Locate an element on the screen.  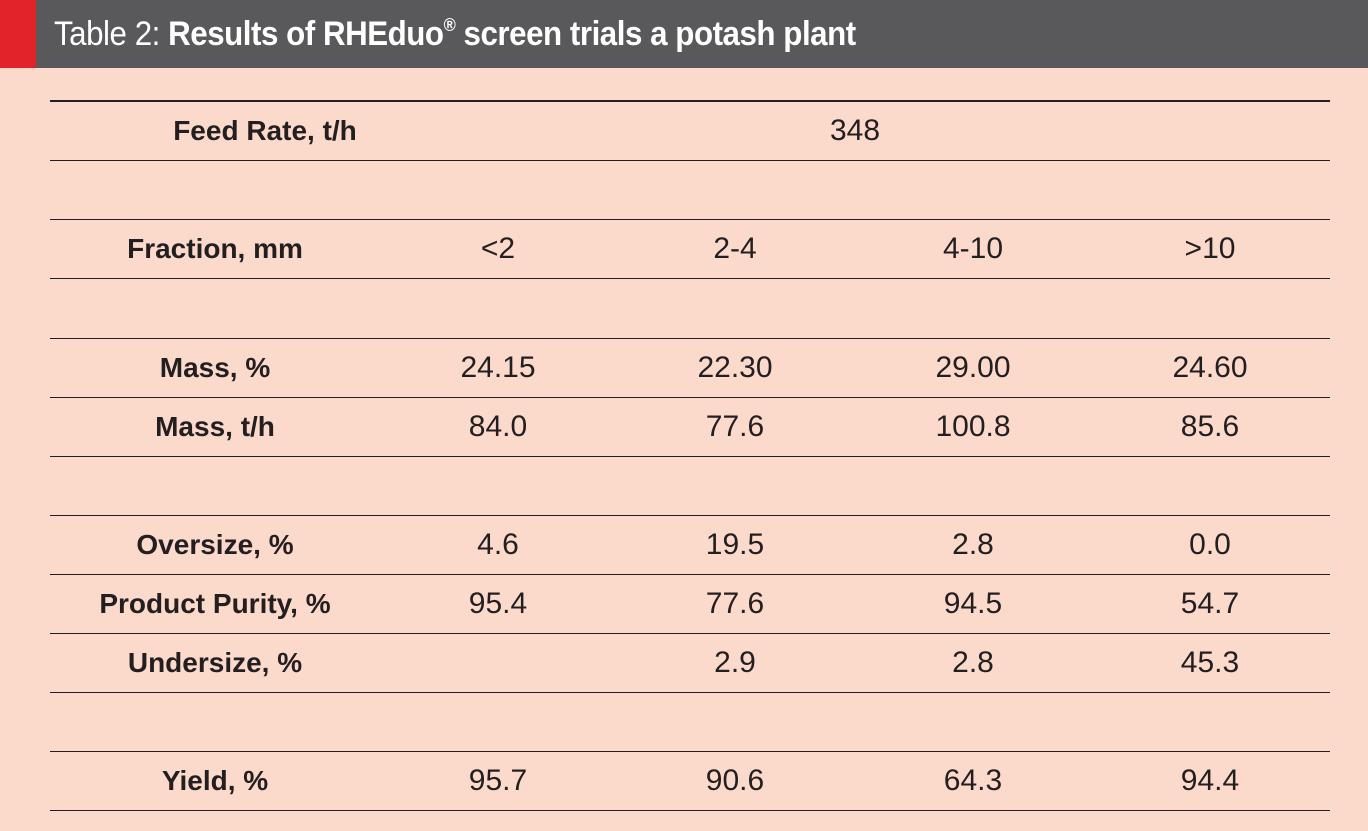
oversize-cell: 2.8 is located at coordinates (973, 544).